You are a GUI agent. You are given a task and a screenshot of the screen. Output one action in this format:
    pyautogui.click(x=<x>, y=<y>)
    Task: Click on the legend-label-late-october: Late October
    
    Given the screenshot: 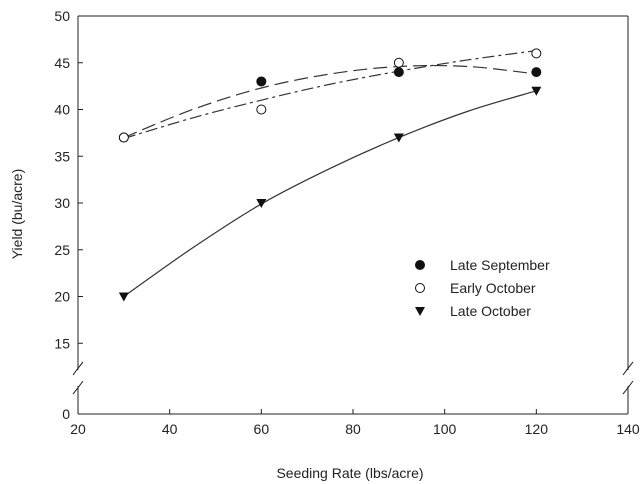 What is the action you would take?
    pyautogui.click(x=490, y=311)
    